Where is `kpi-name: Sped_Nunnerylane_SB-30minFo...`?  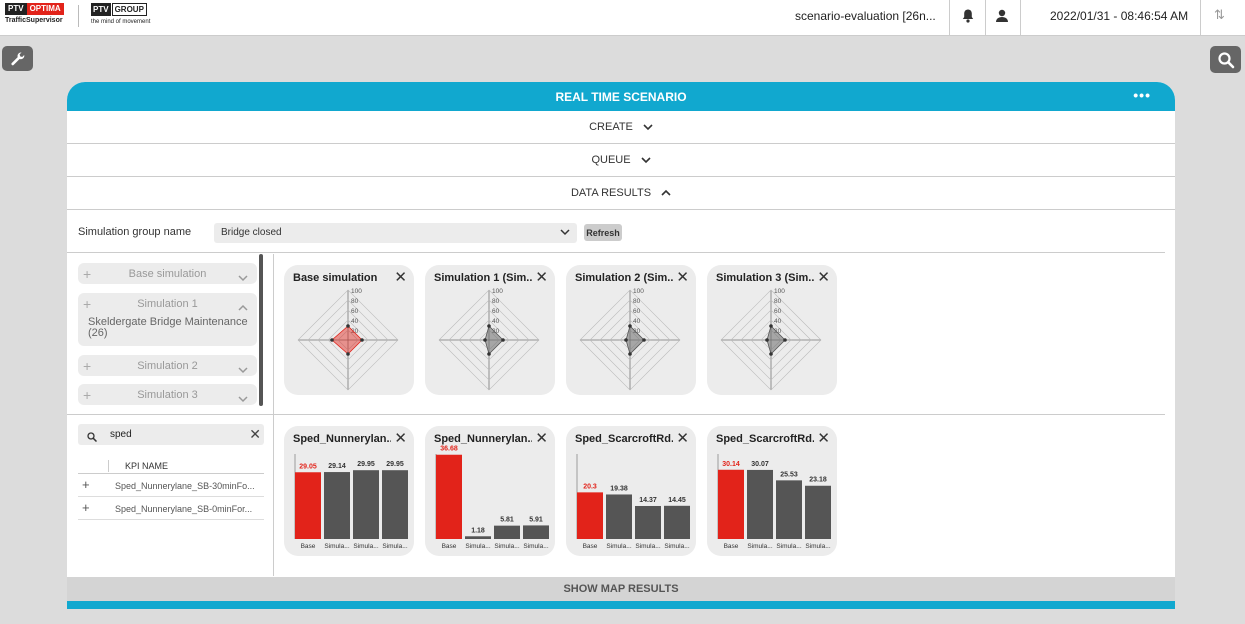 kpi-name: Sped_Nunnerylane_SB-30minFo... is located at coordinates (185, 486).